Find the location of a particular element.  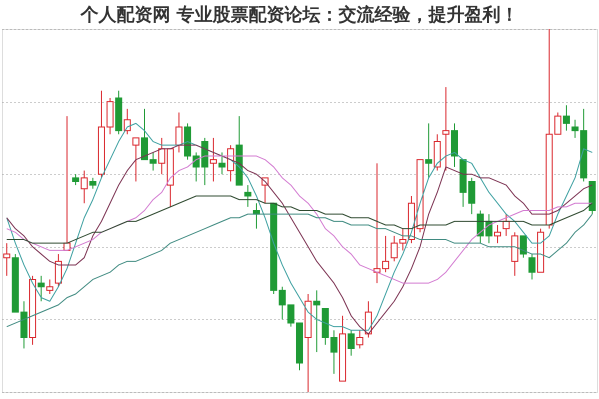

chart-title: 个人配资网 专业股票配资论坛：交流经验，提升盈利！ is located at coordinates (299, 15).